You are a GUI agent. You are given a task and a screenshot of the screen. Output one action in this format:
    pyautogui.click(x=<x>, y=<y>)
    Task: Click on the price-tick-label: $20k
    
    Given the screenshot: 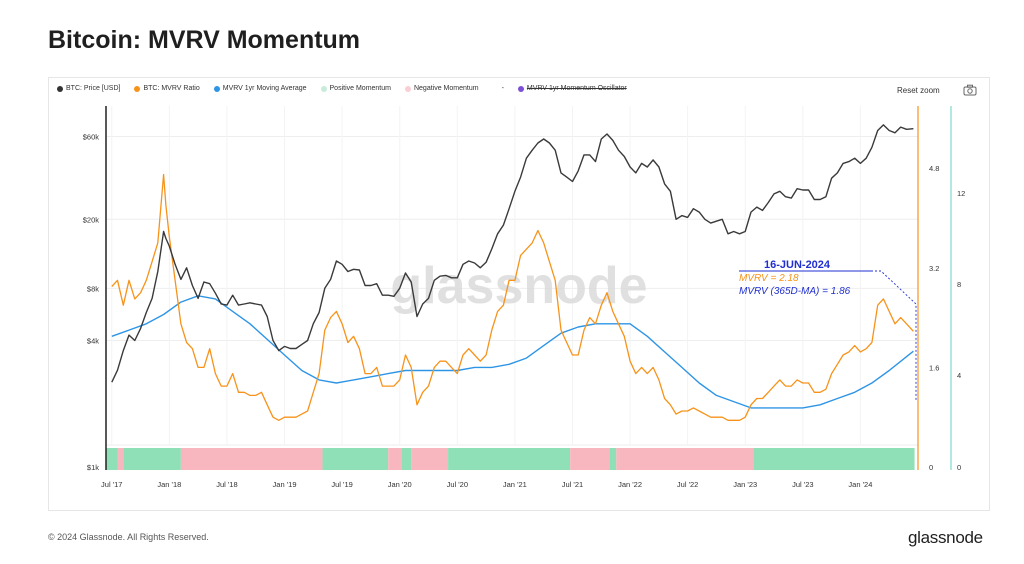 What is the action you would take?
    pyautogui.click(x=91, y=219)
    